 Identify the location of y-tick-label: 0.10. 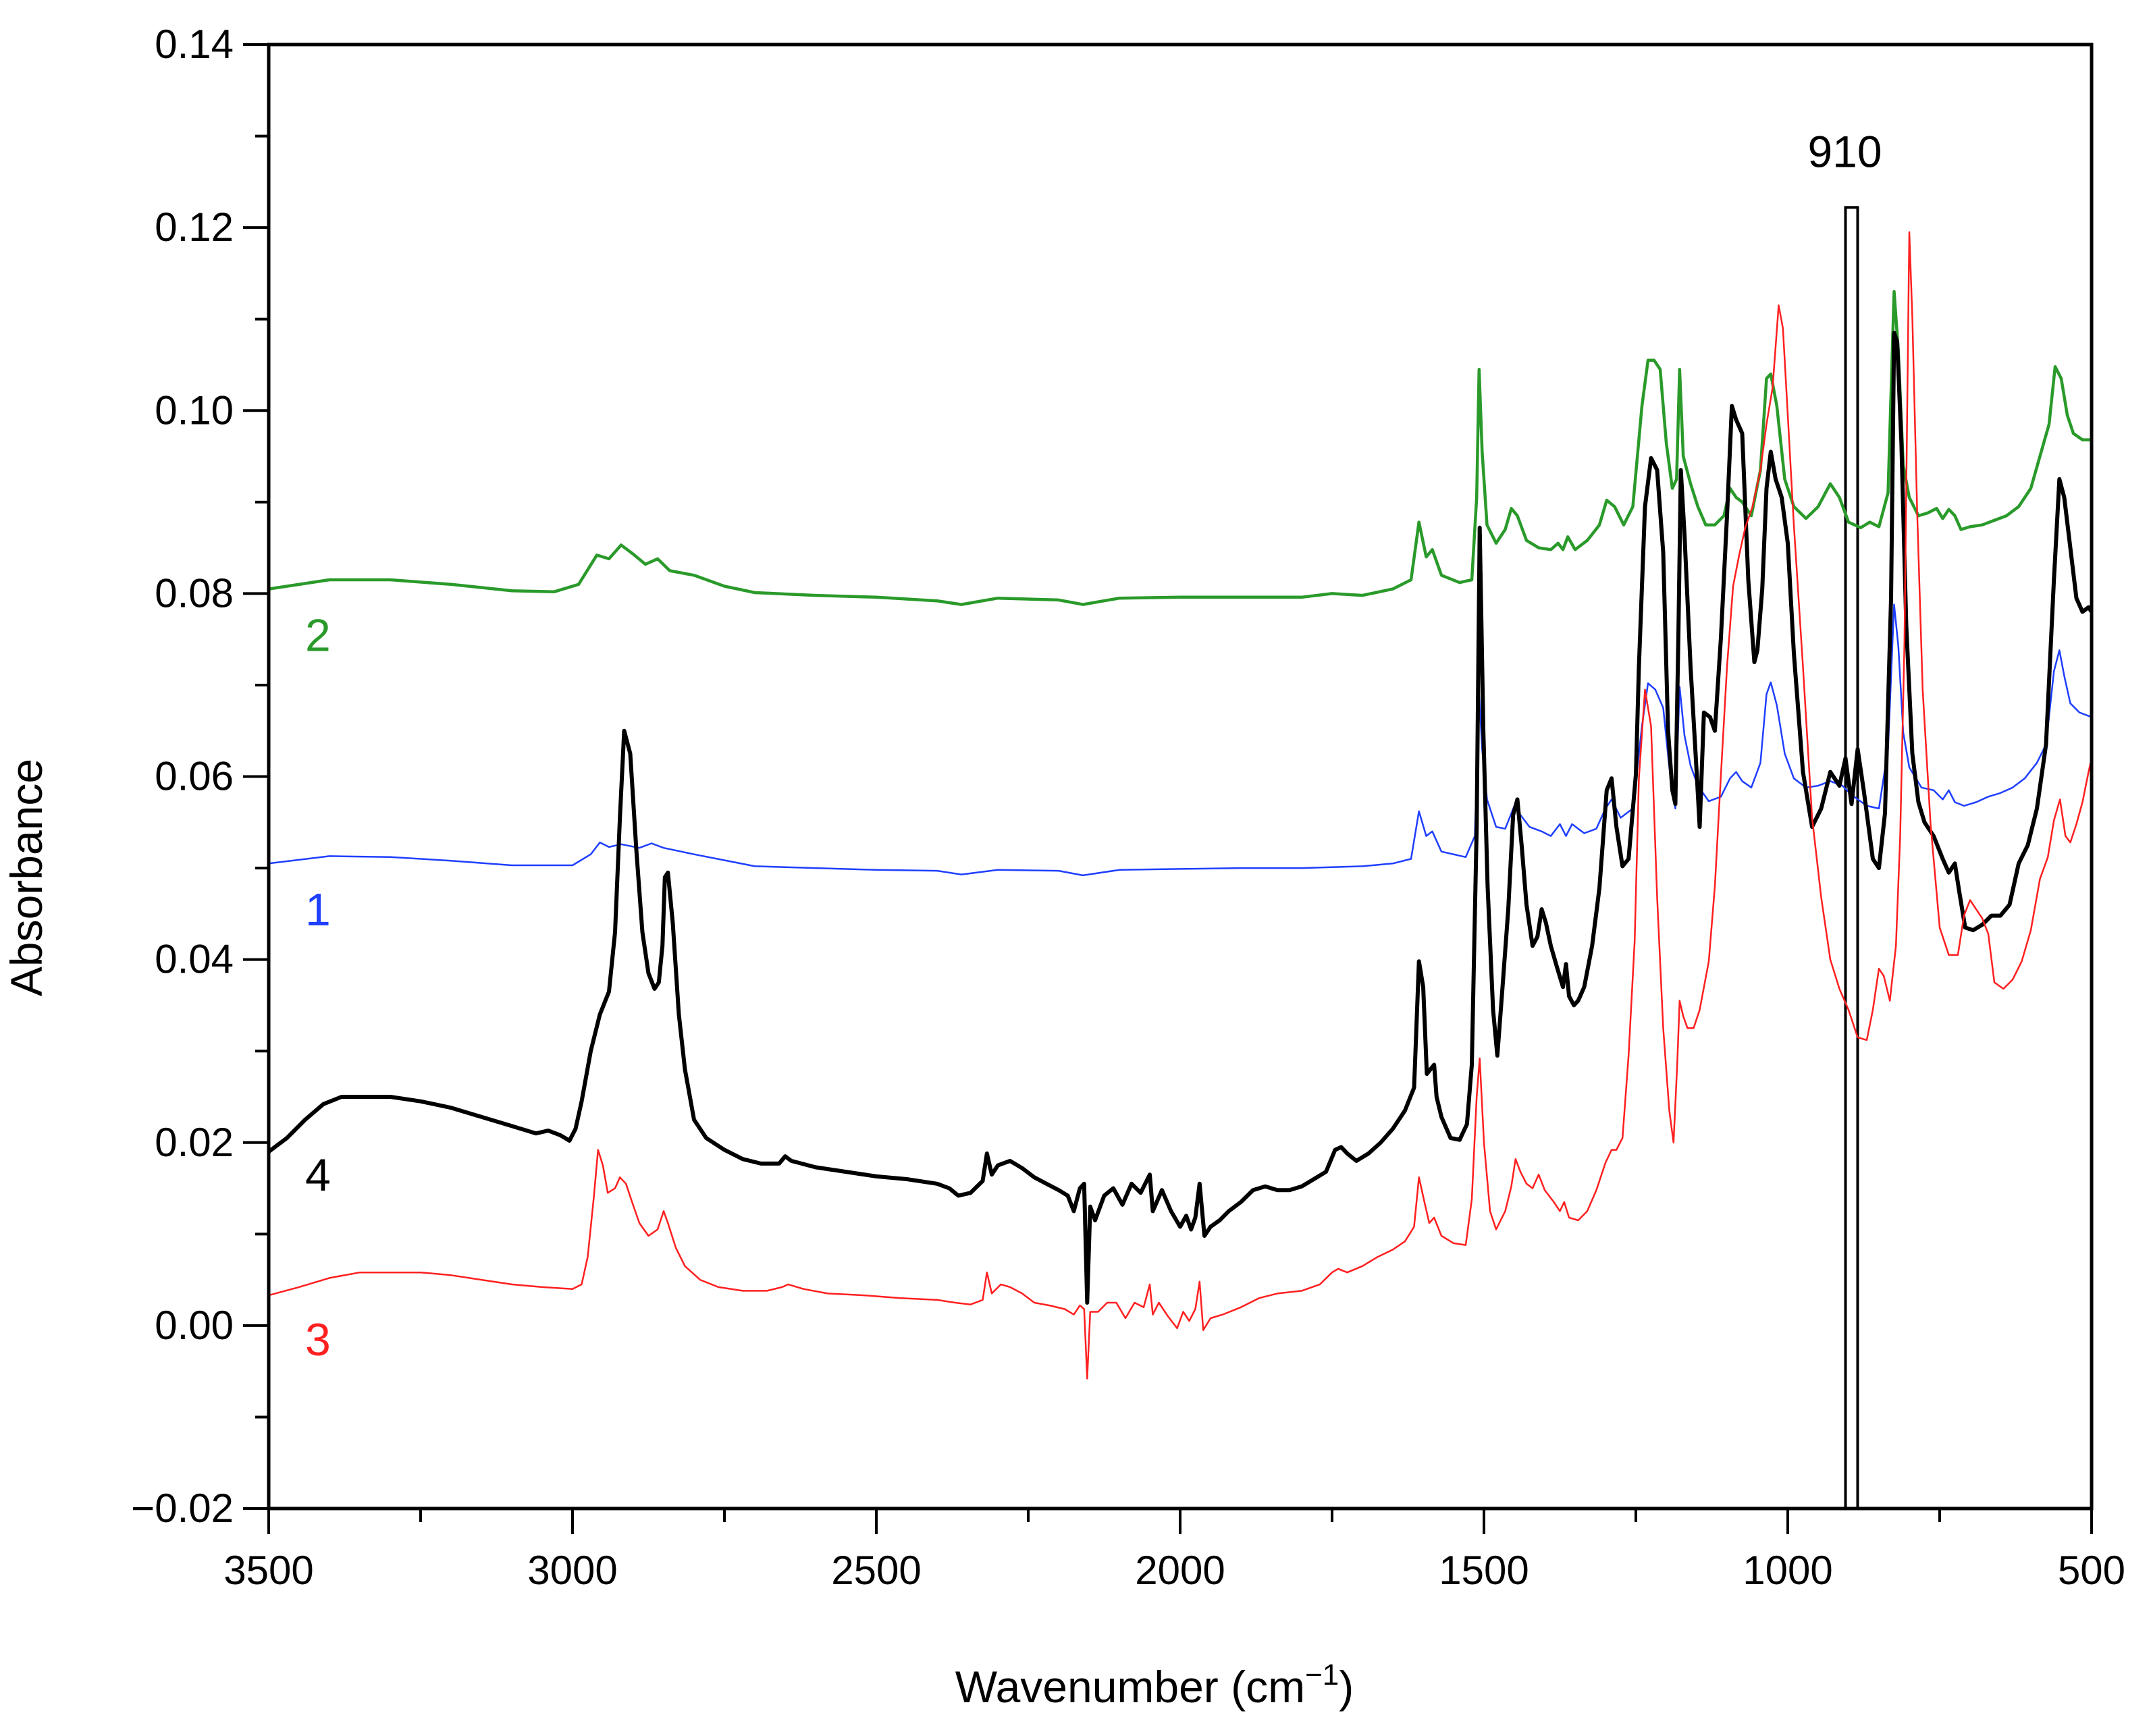
(195, 410).